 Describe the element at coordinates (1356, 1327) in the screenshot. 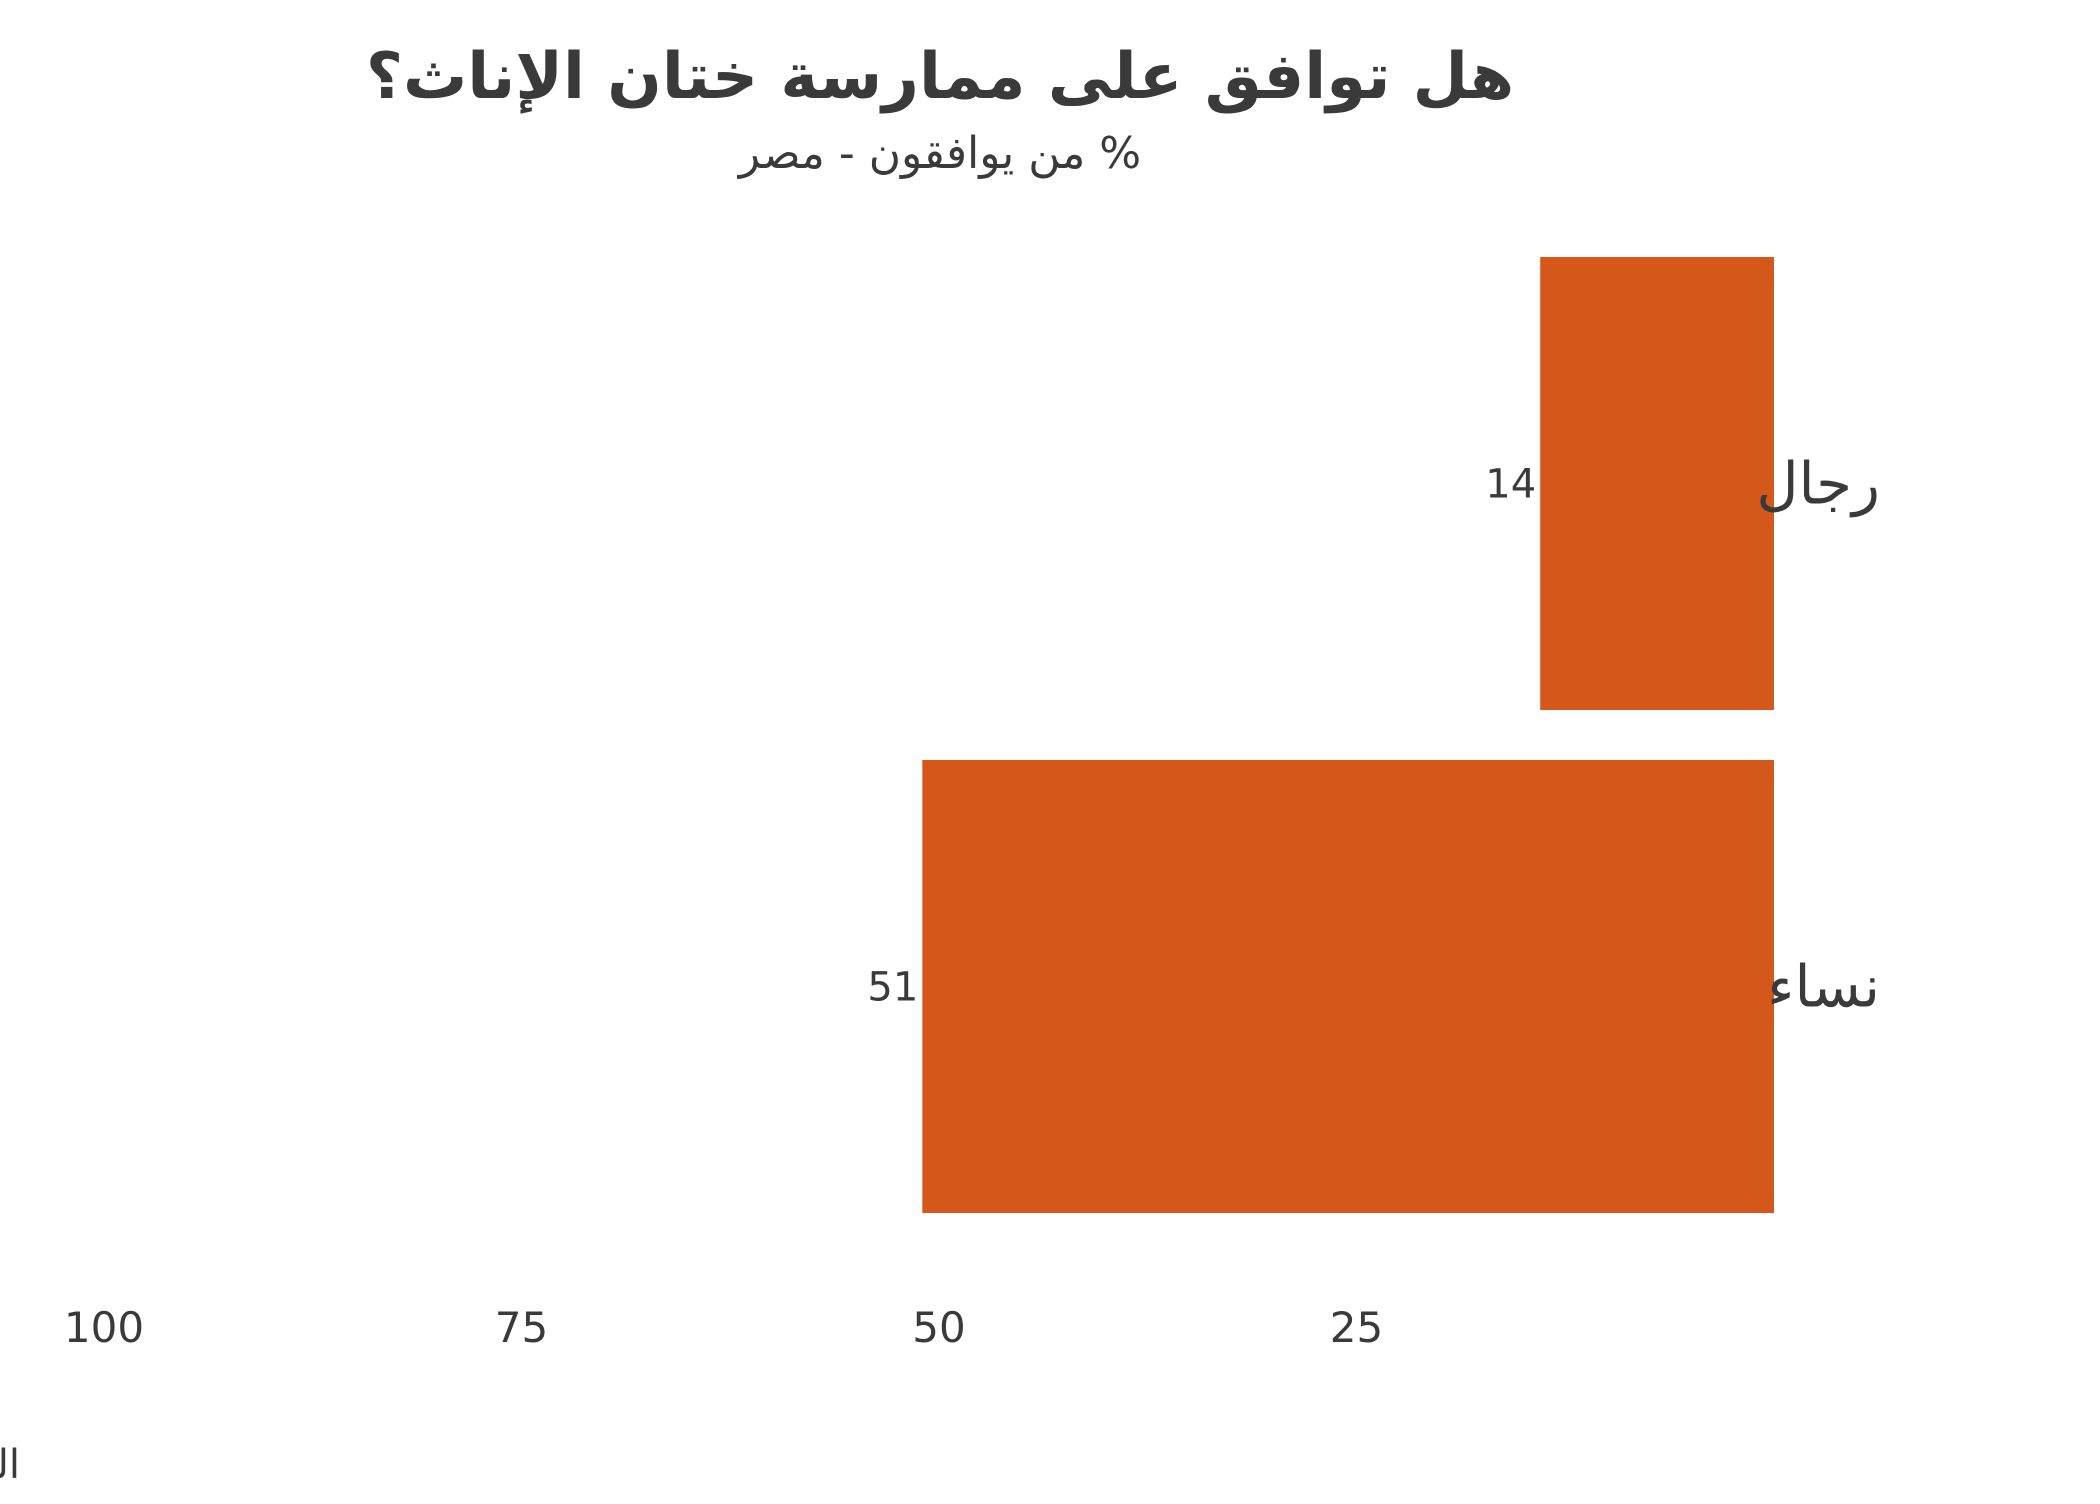

I see `x-tick-label: 25` at that location.